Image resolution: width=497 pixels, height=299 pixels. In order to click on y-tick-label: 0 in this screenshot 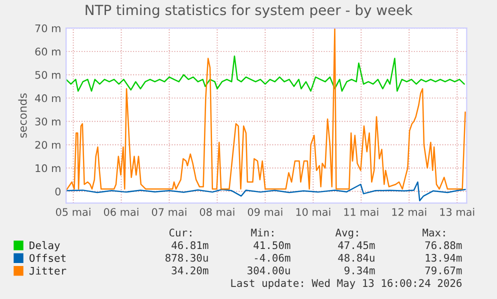, I will do `click(58, 192)`.